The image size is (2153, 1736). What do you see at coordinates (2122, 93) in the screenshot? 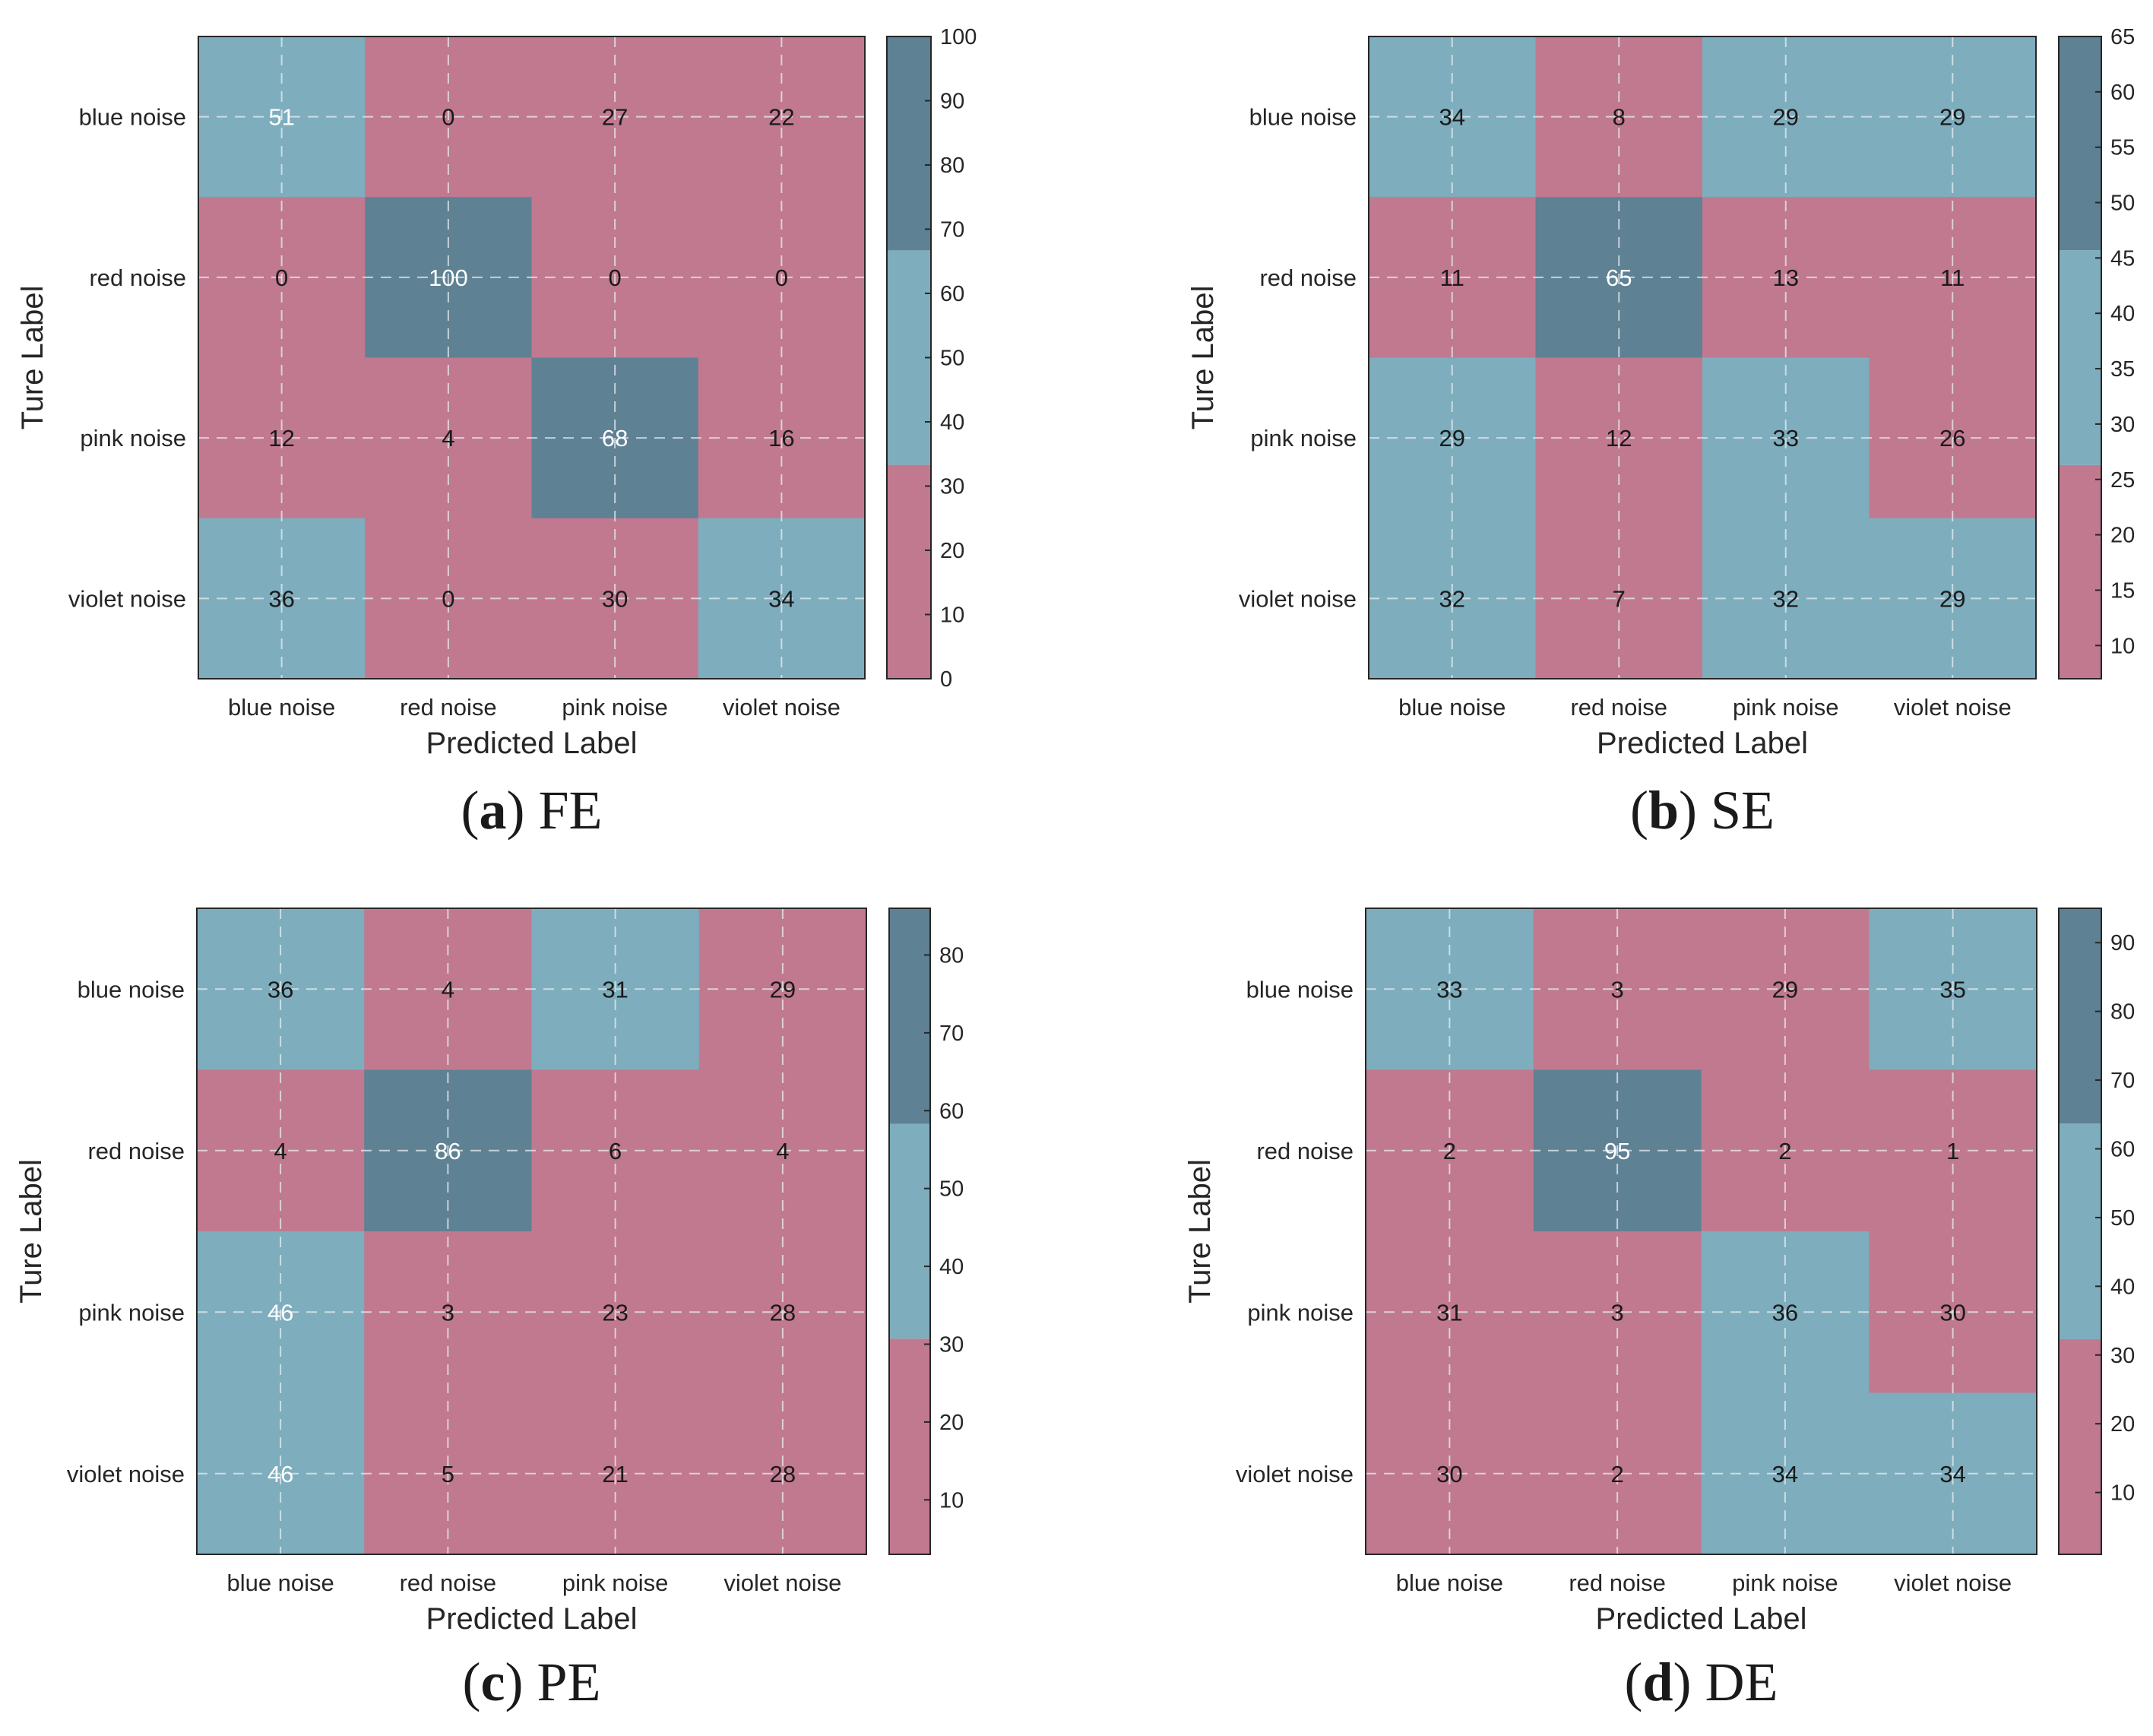
I see `colorbar-tick-label: 60` at bounding box center [2122, 93].